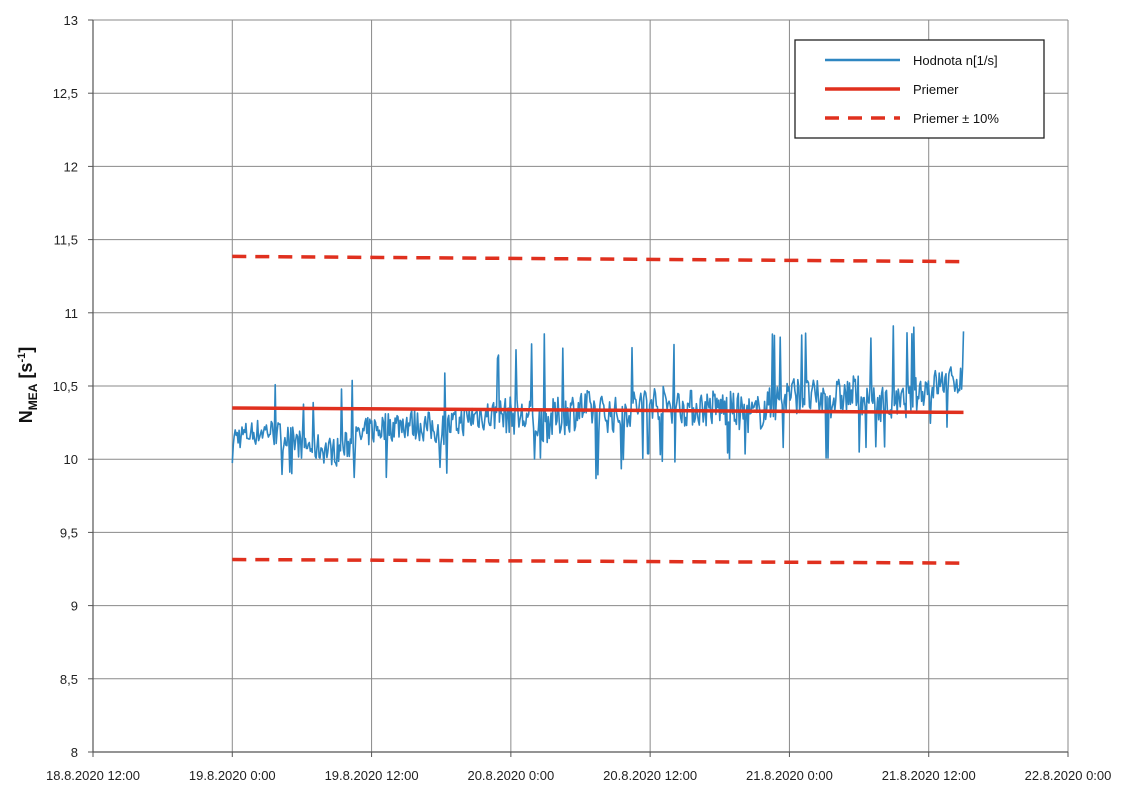 The width and height of the screenshot is (1123, 785). I want to click on y-tick-label: 10, so click(71, 459).